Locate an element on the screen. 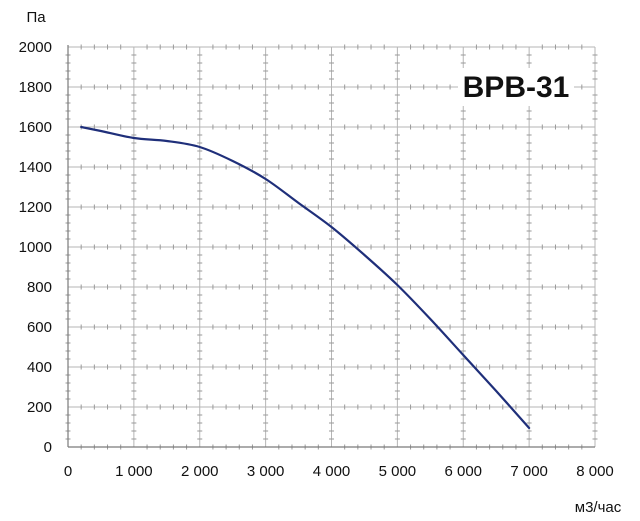 This screenshot has width=640, height=521. y-tick-label: 2000 is located at coordinates (35, 47).